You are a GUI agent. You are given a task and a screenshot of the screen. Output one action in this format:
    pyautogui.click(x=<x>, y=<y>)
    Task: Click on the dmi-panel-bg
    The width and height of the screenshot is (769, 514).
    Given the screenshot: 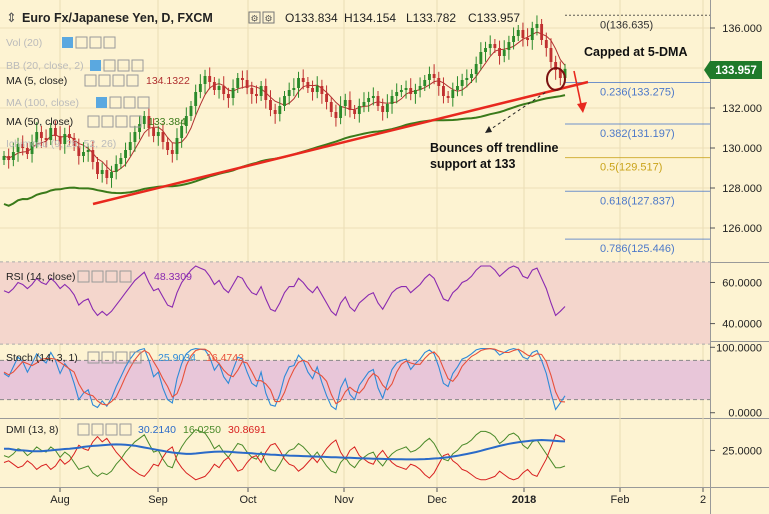 What is the action you would take?
    pyautogui.click(x=355, y=453)
    